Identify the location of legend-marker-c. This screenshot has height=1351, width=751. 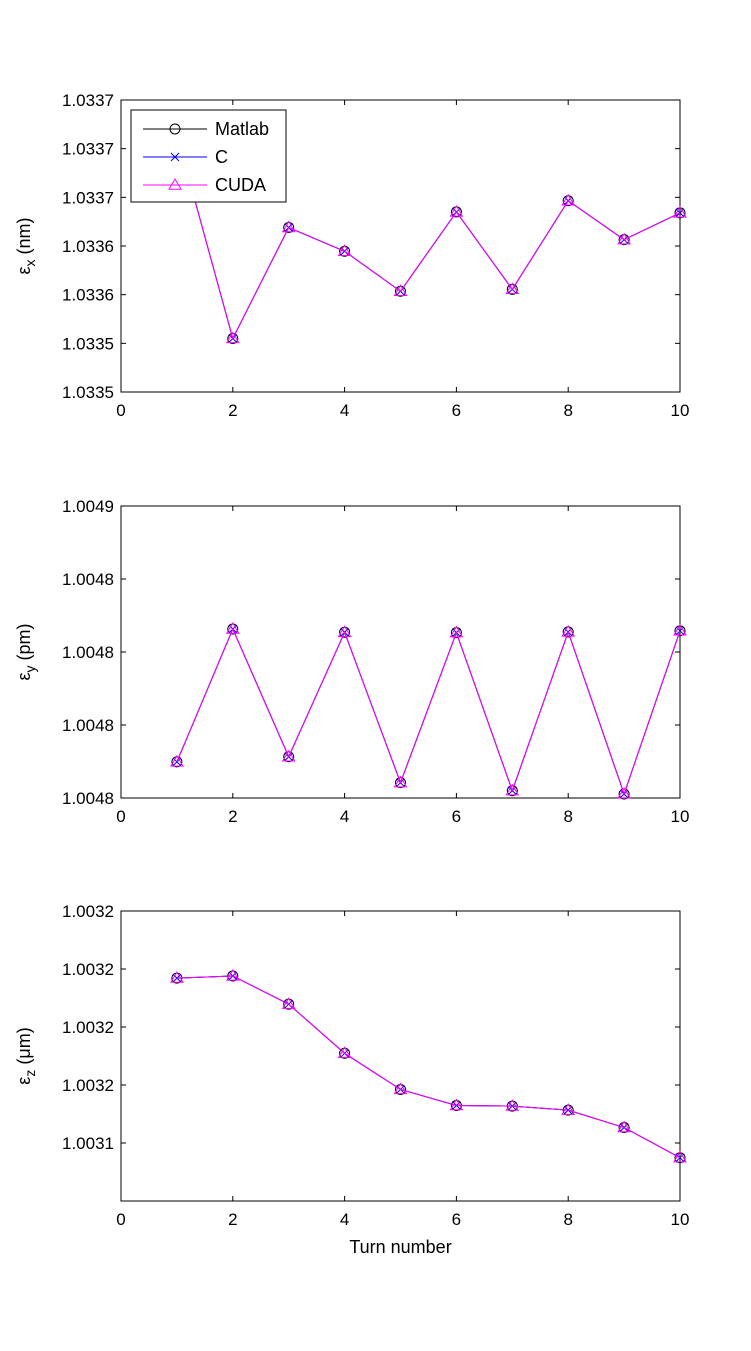
(175, 157).